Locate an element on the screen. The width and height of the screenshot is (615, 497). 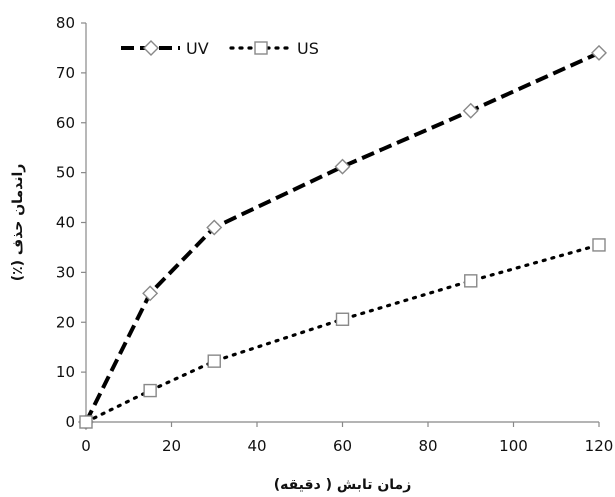
y-tick-label: 70 is located at coordinates (65, 73).